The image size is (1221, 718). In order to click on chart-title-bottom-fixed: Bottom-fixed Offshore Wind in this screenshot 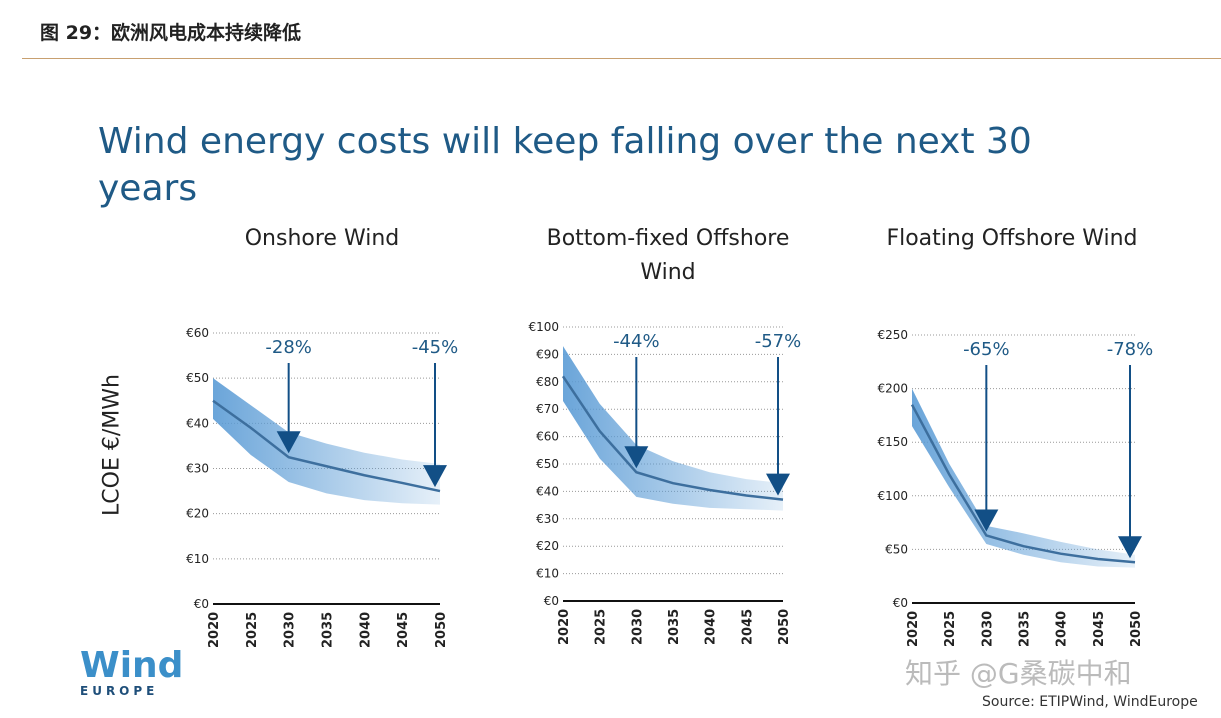, I will do `click(668, 255)`.